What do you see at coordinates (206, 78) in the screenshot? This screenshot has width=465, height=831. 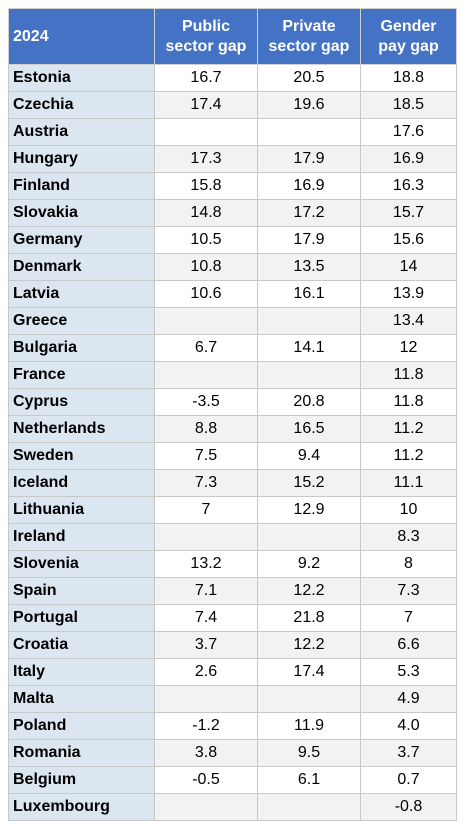 I see `public-sector-gap-cell: 16.7` at bounding box center [206, 78].